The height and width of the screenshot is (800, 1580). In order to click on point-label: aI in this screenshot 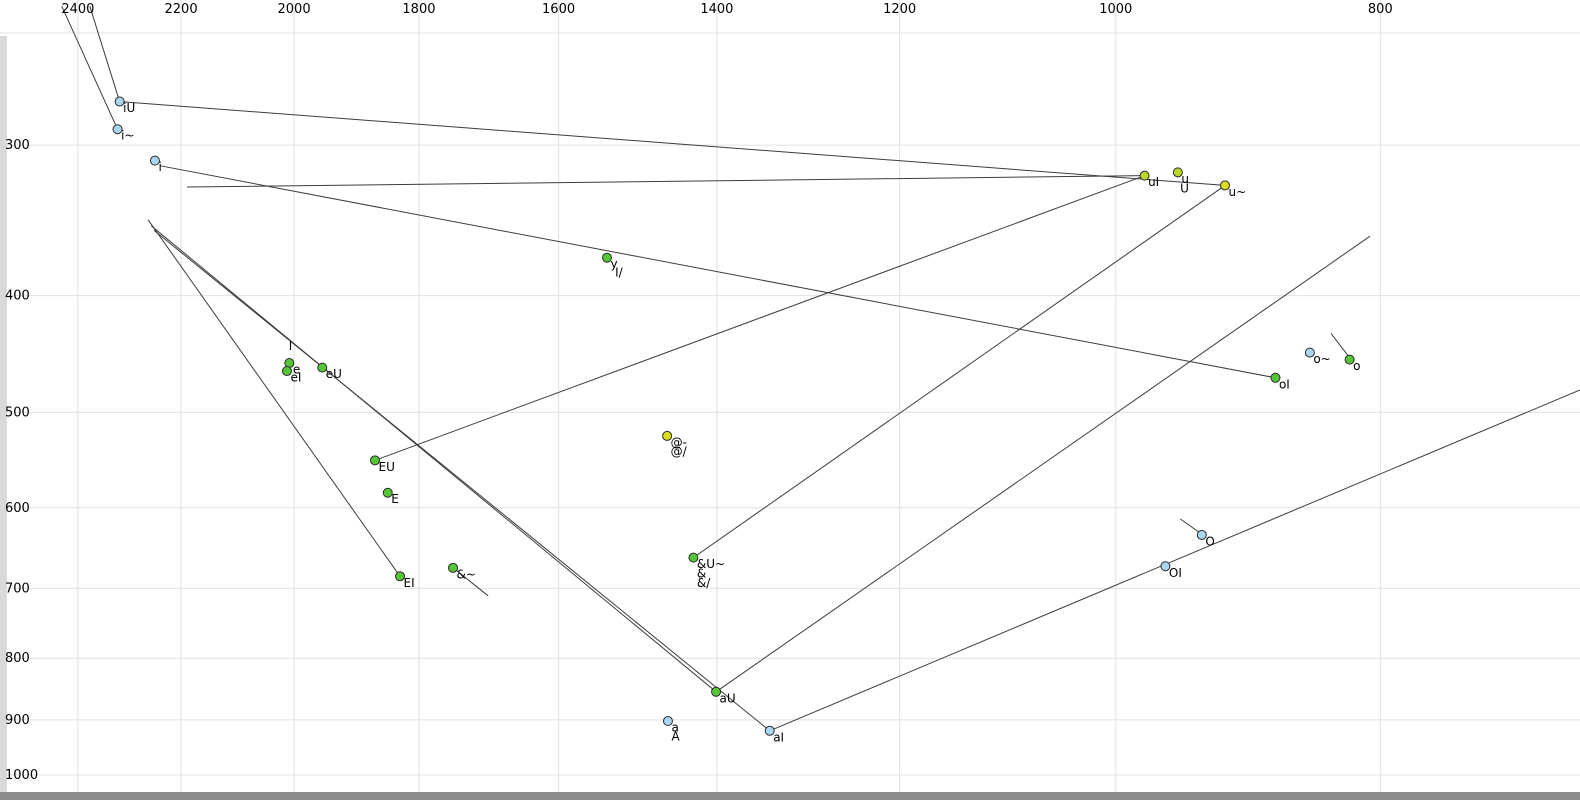, I will do `click(778, 737)`.